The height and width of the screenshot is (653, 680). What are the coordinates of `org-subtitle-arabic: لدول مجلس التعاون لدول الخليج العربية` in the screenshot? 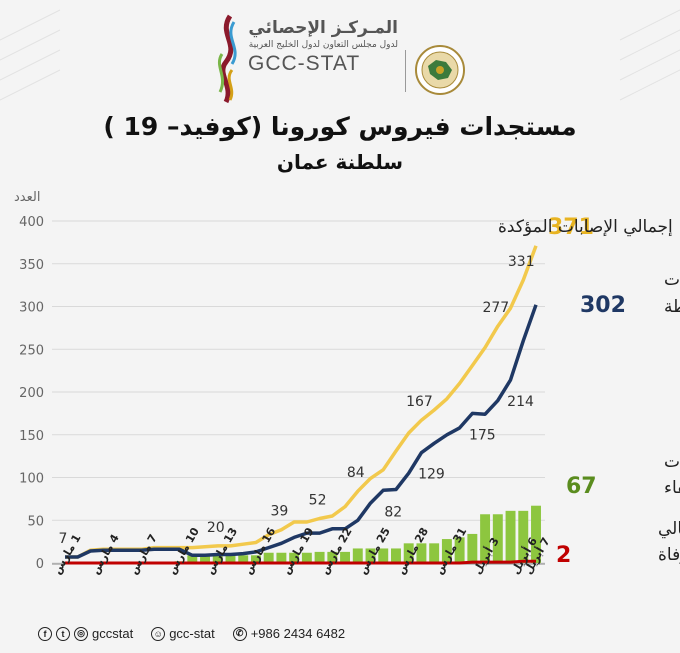 It's located at (323, 45).